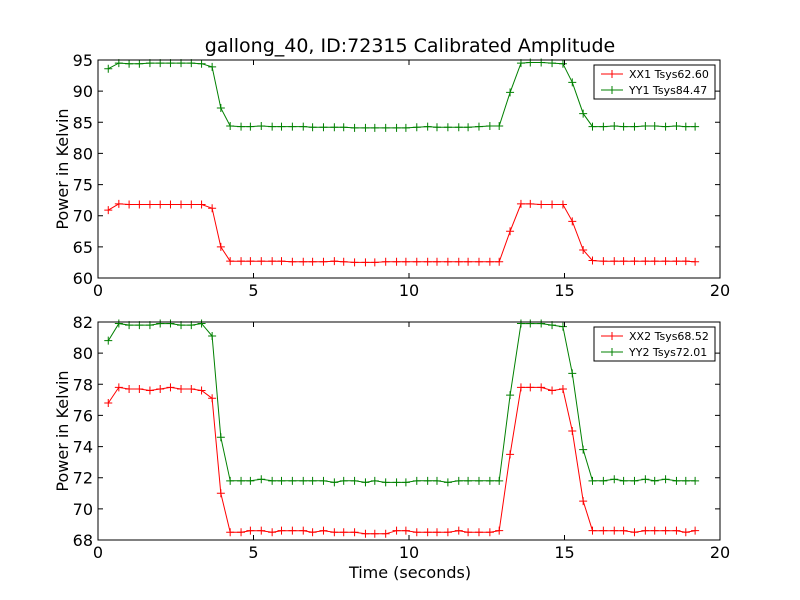  What do you see at coordinates (83, 447) in the screenshot?
I see `y-tick-label: 74` at bounding box center [83, 447].